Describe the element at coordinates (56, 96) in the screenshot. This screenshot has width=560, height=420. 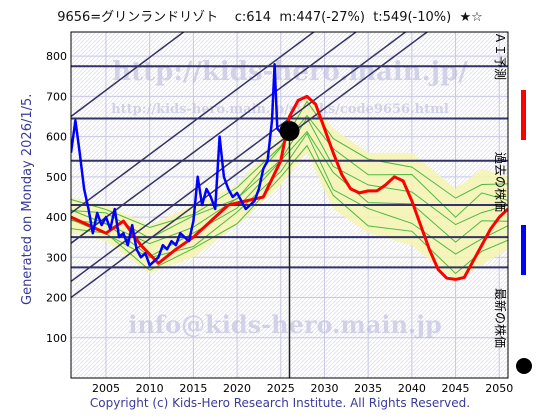
I see `y-tick-label: 700` at that location.